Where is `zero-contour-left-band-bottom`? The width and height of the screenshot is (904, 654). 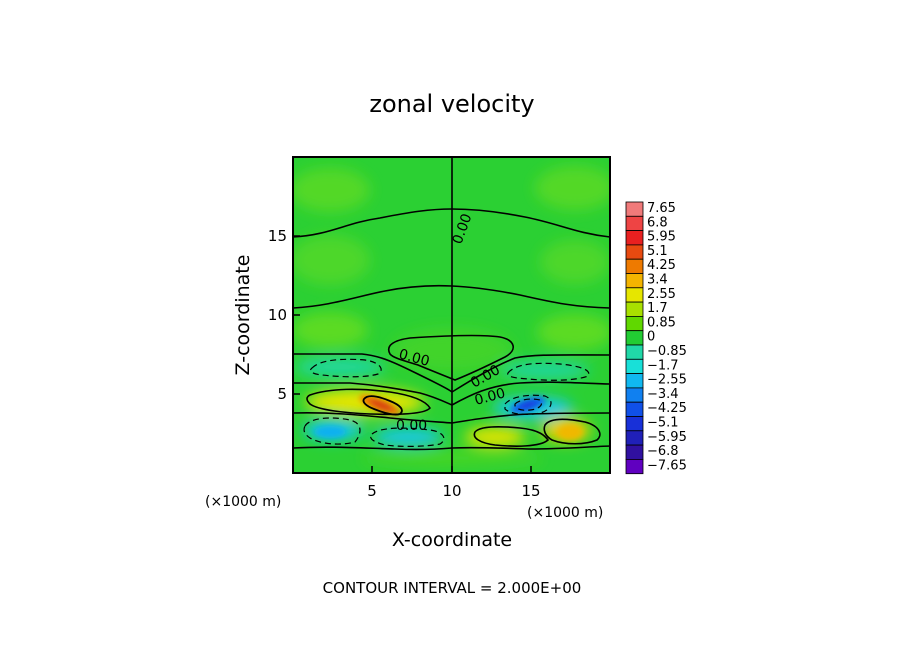
zero-contour-left-band-bottom is located at coordinates (373, 394).